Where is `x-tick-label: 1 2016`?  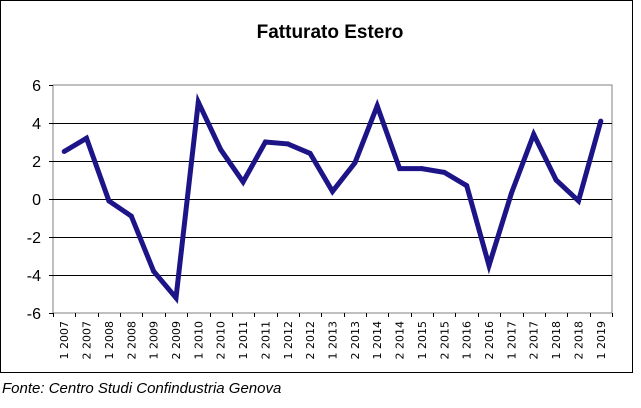
x-tick-label: 1 2016 is located at coordinates (467, 340).